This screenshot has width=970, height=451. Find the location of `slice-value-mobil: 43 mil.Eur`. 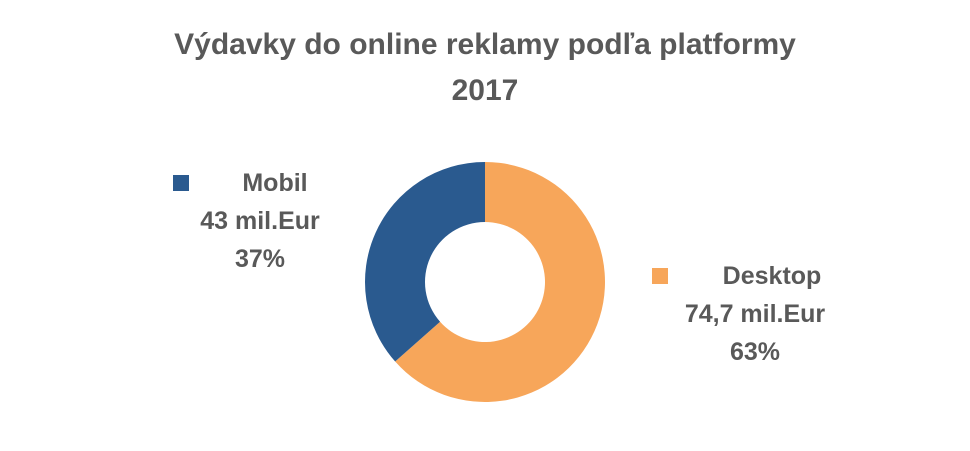

slice-value-mobil: 43 mil.Eur is located at coordinates (260, 221).